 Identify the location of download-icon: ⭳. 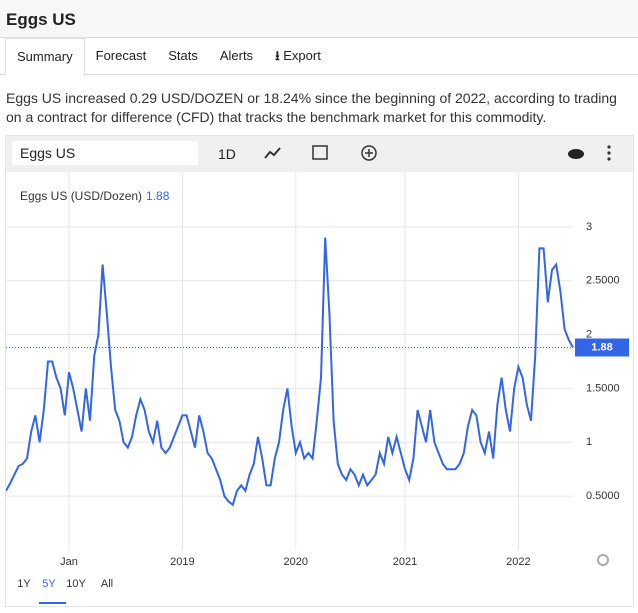
(277, 55).